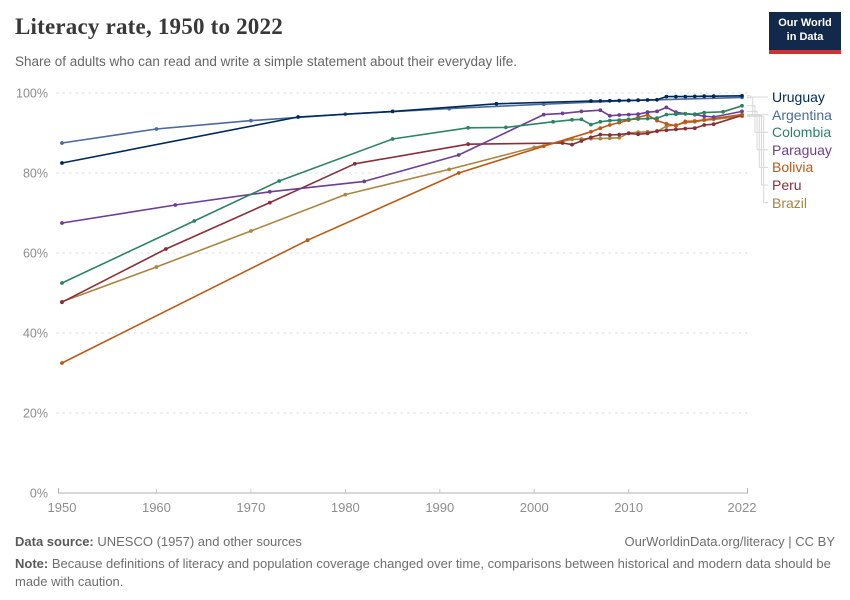 The image size is (850, 600). I want to click on legend-item-peru: Peru, so click(787, 185).